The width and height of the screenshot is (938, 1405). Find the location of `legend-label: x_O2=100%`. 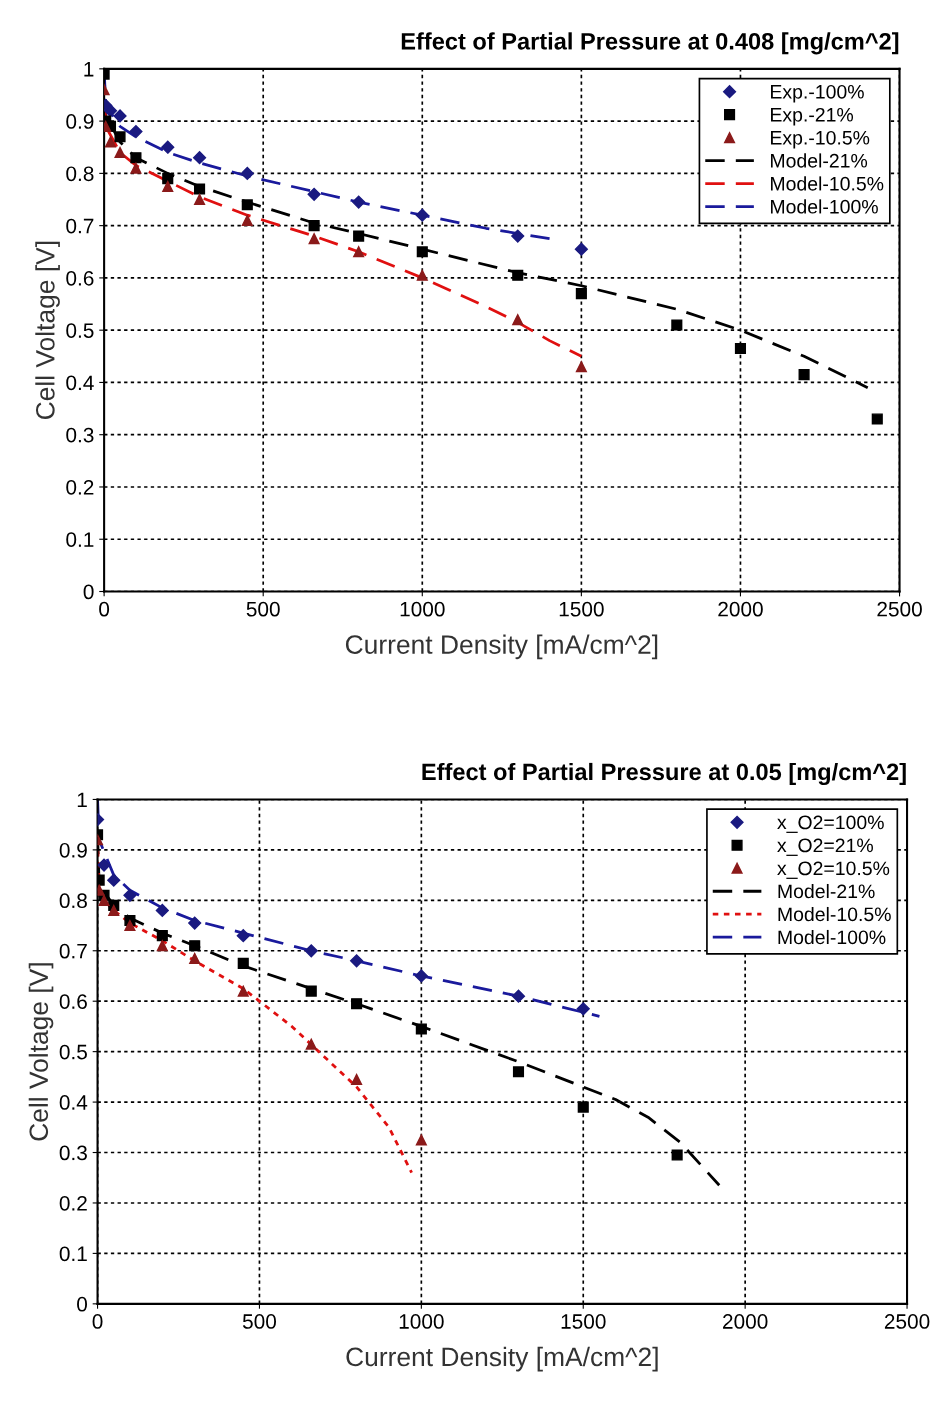

legend-label: x_O2=100% is located at coordinates (830, 824).